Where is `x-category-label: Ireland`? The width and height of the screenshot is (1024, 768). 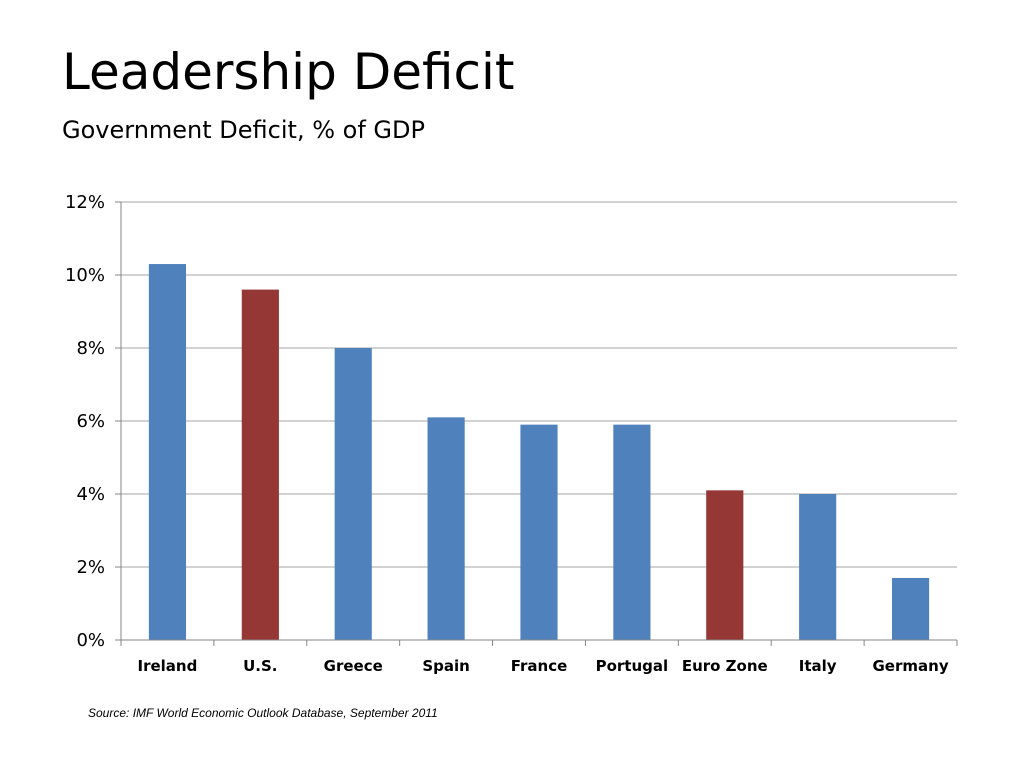
x-category-label: Ireland is located at coordinates (168, 666).